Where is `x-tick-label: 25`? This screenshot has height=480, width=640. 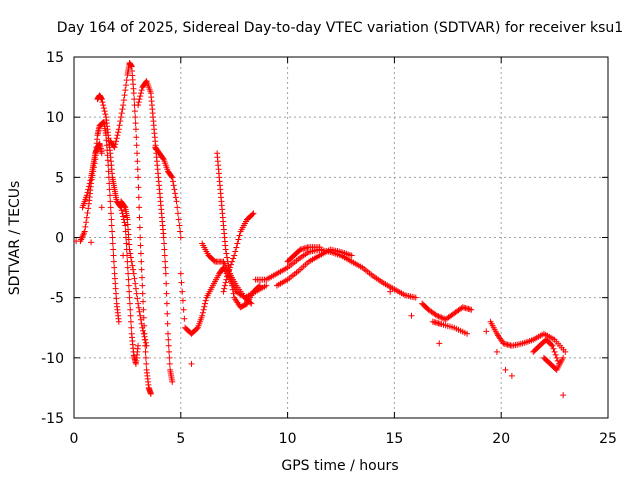
x-tick-label: 25 is located at coordinates (608, 439).